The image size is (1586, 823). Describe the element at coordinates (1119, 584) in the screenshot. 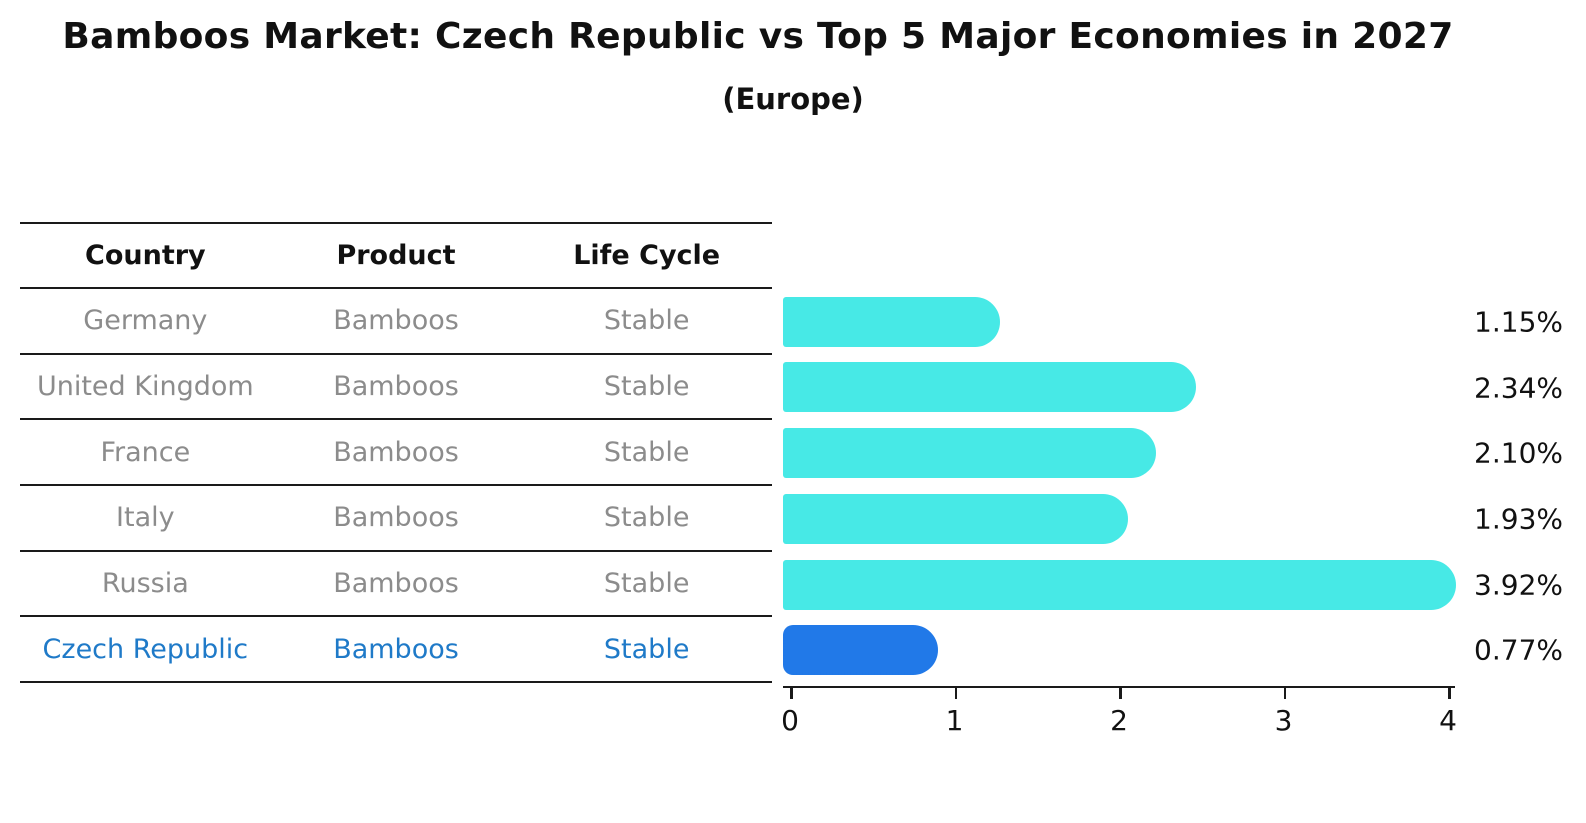

I see `bar-russia` at that location.